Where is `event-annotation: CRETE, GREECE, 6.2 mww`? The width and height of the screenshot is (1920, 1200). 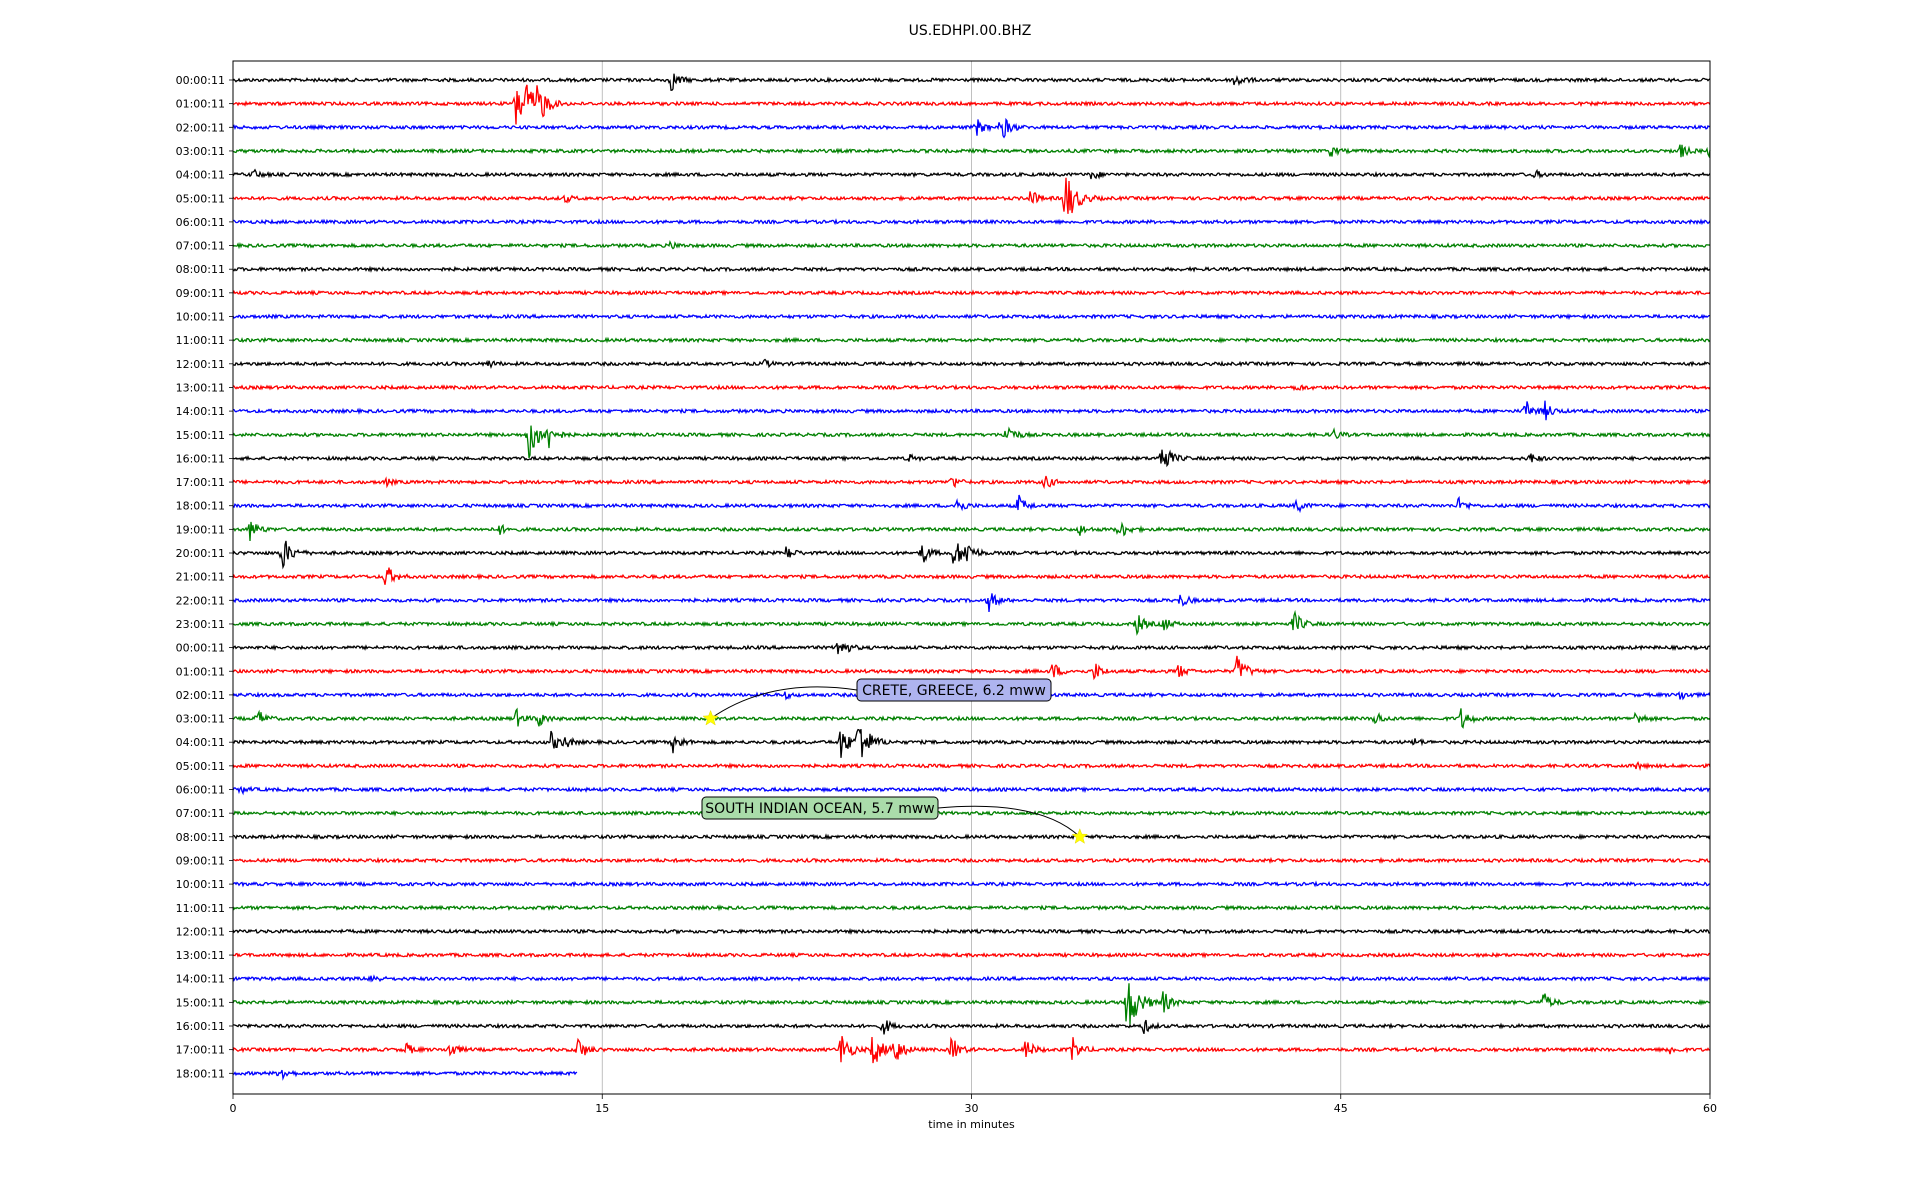 event-annotation: CRETE, GREECE, 6.2 mww is located at coordinates (877, 702).